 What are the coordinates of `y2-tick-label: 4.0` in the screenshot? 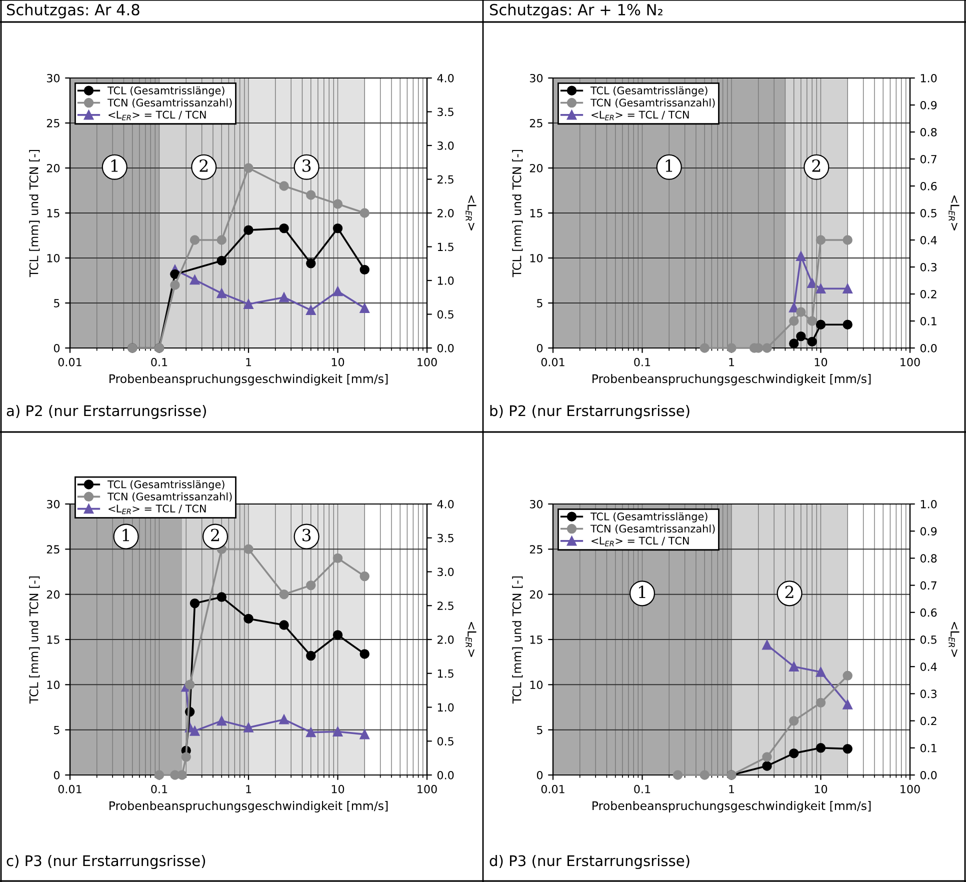 It's located at (445, 78).